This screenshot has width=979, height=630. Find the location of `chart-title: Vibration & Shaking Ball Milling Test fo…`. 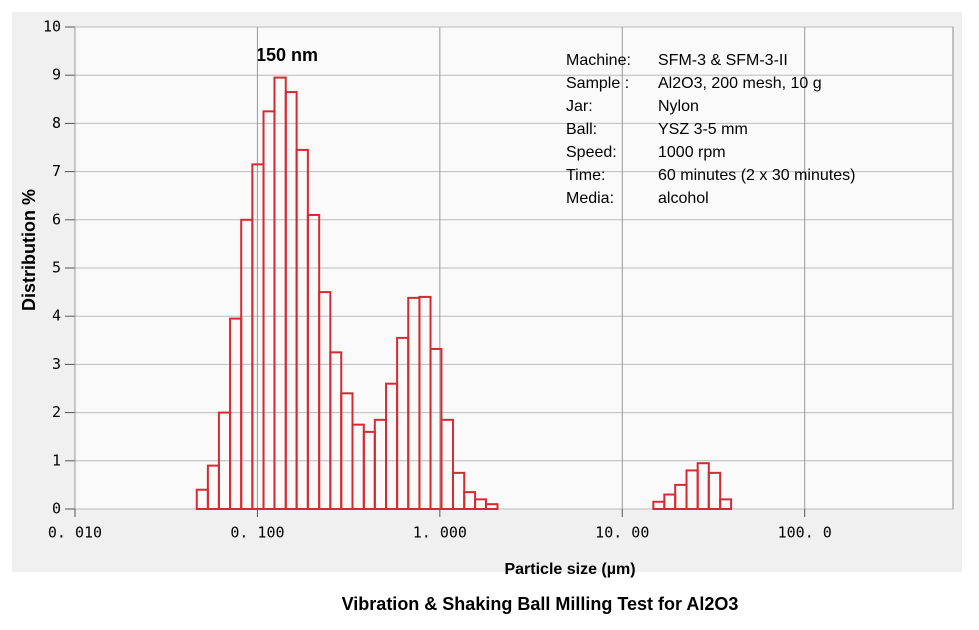

chart-title: Vibration & Shaking Ball Milling Test fo… is located at coordinates (540, 604).